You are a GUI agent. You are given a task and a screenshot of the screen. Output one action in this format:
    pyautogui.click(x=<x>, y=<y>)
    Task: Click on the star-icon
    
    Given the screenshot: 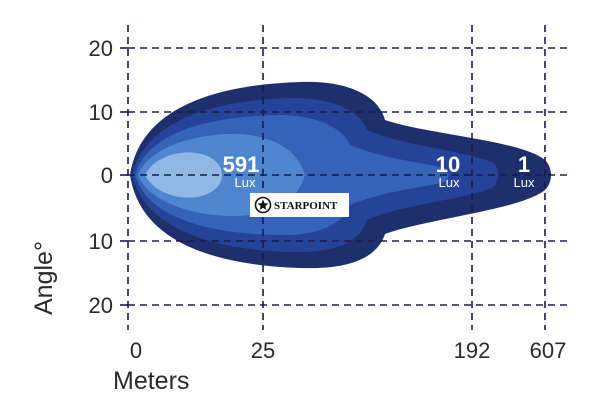 What is the action you would take?
    pyautogui.click(x=263, y=204)
    